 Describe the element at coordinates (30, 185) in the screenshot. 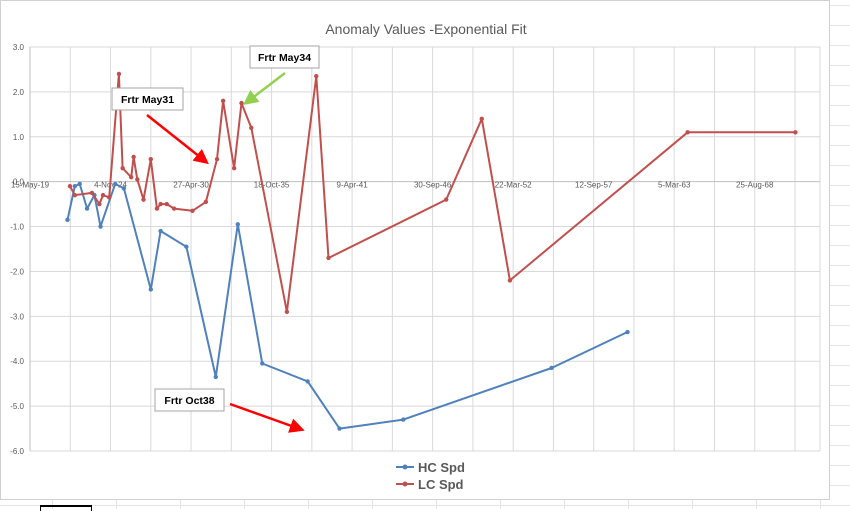

I see `x-tick-label: 15-May-19` at that location.